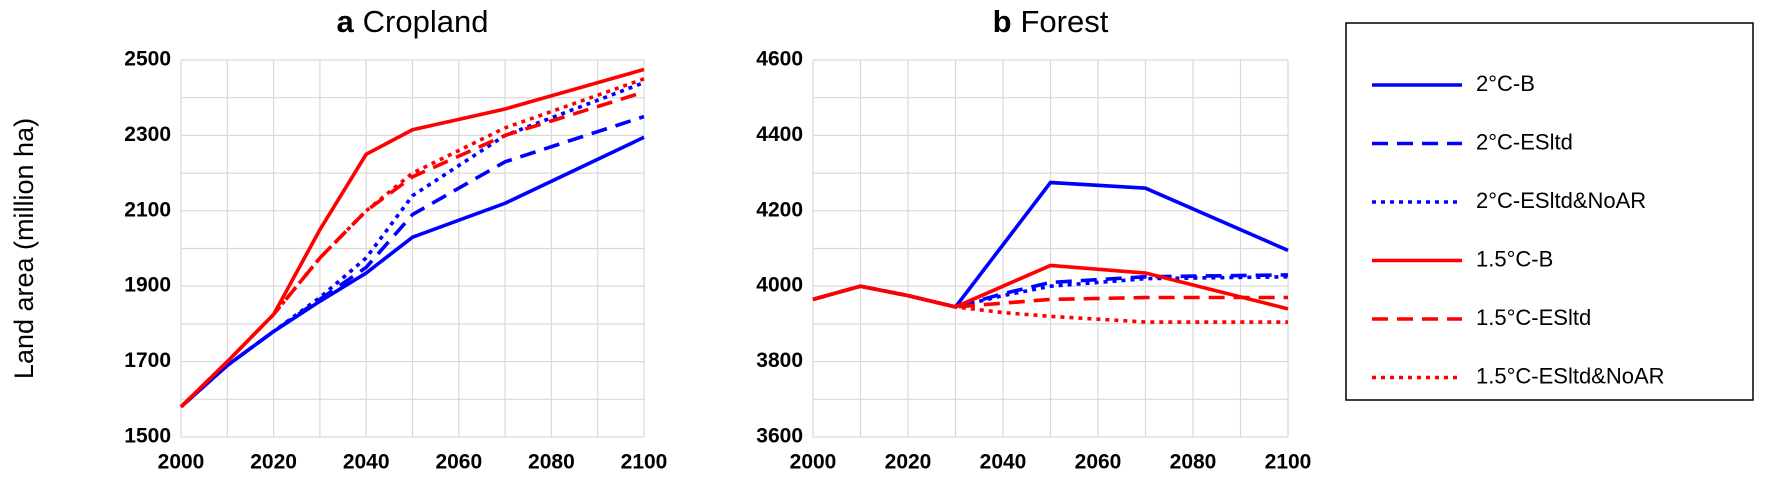  What do you see at coordinates (1524, 141) in the screenshot?
I see `legend-label: 2°C-ESltd` at bounding box center [1524, 141].